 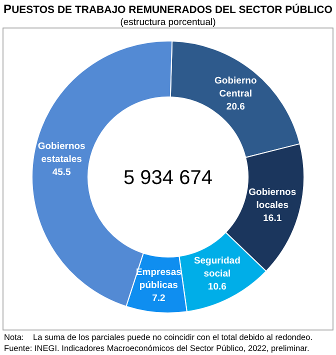 What do you see at coordinates (62, 172) in the screenshot?
I see `data-label: 45.5` at bounding box center [62, 172].